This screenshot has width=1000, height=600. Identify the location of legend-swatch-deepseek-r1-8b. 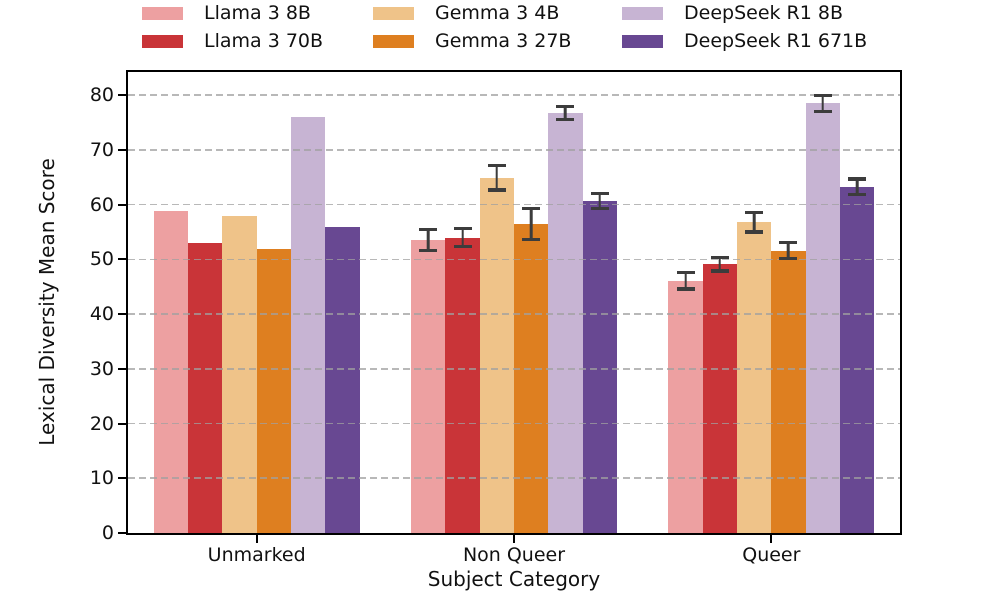
(642, 13).